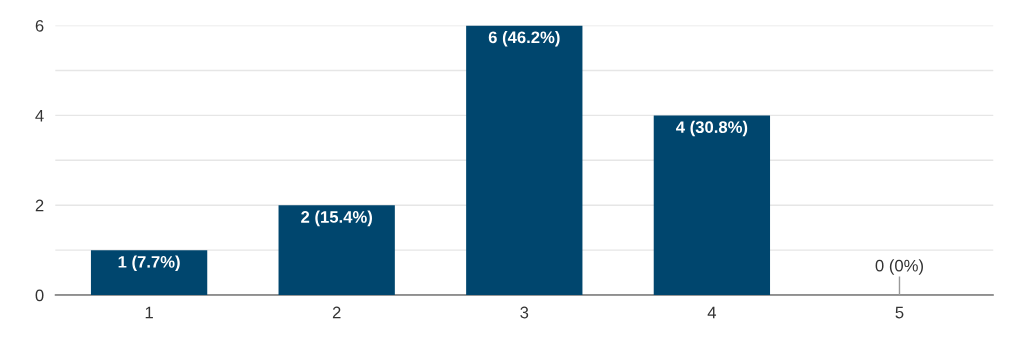 Image resolution: width=1024 pixels, height=350 pixels. I want to click on data-label: 1 (7.7%), so click(149, 263).